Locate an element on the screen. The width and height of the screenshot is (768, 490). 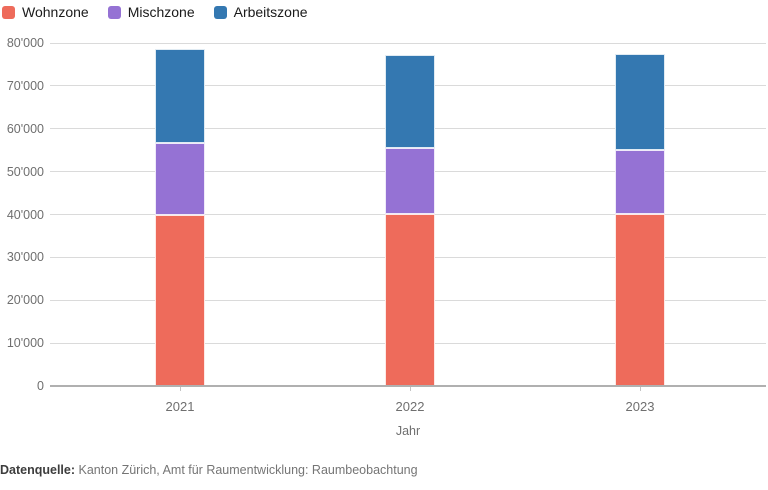
stacked-bar-2023 is located at coordinates (640, 220).